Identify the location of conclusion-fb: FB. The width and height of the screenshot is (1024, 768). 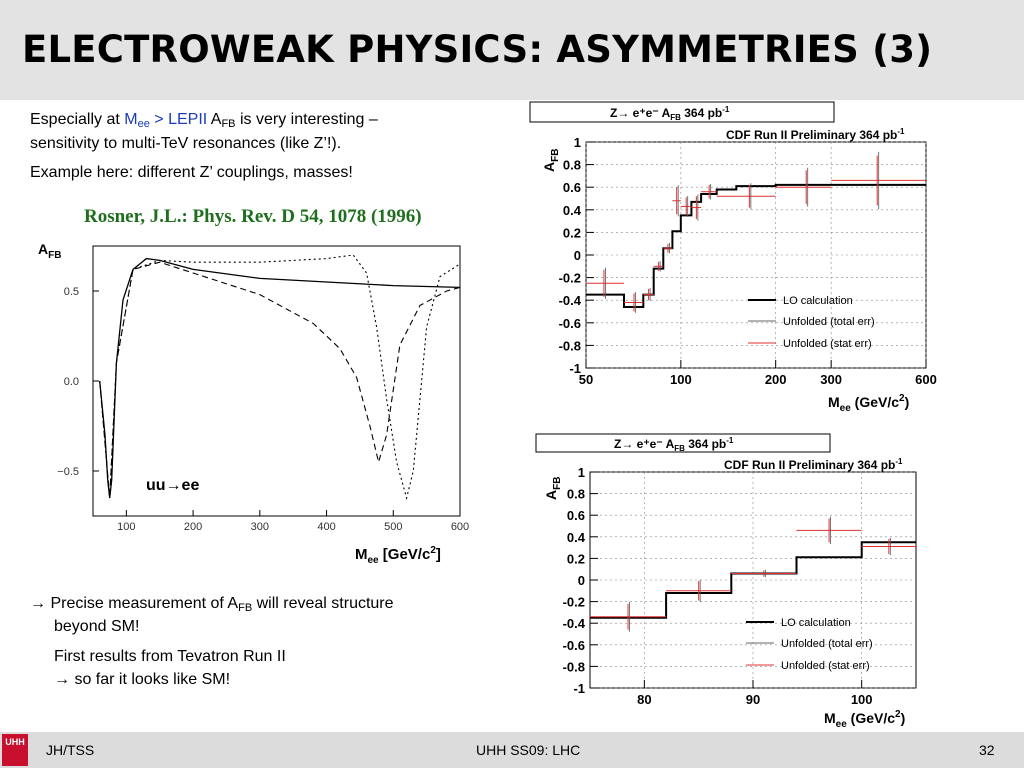
(245, 608).